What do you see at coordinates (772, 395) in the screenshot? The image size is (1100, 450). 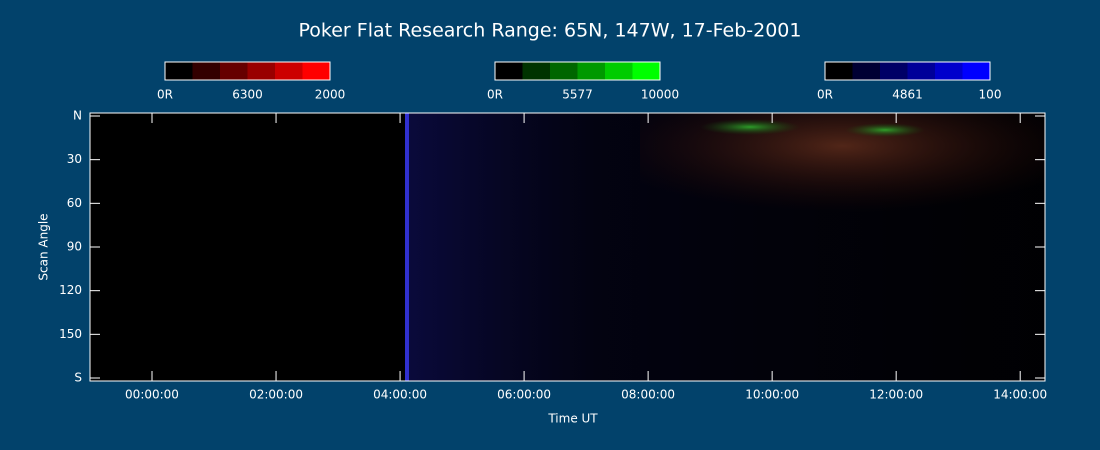 I see `x-tick-label: 10:00:00` at bounding box center [772, 395].